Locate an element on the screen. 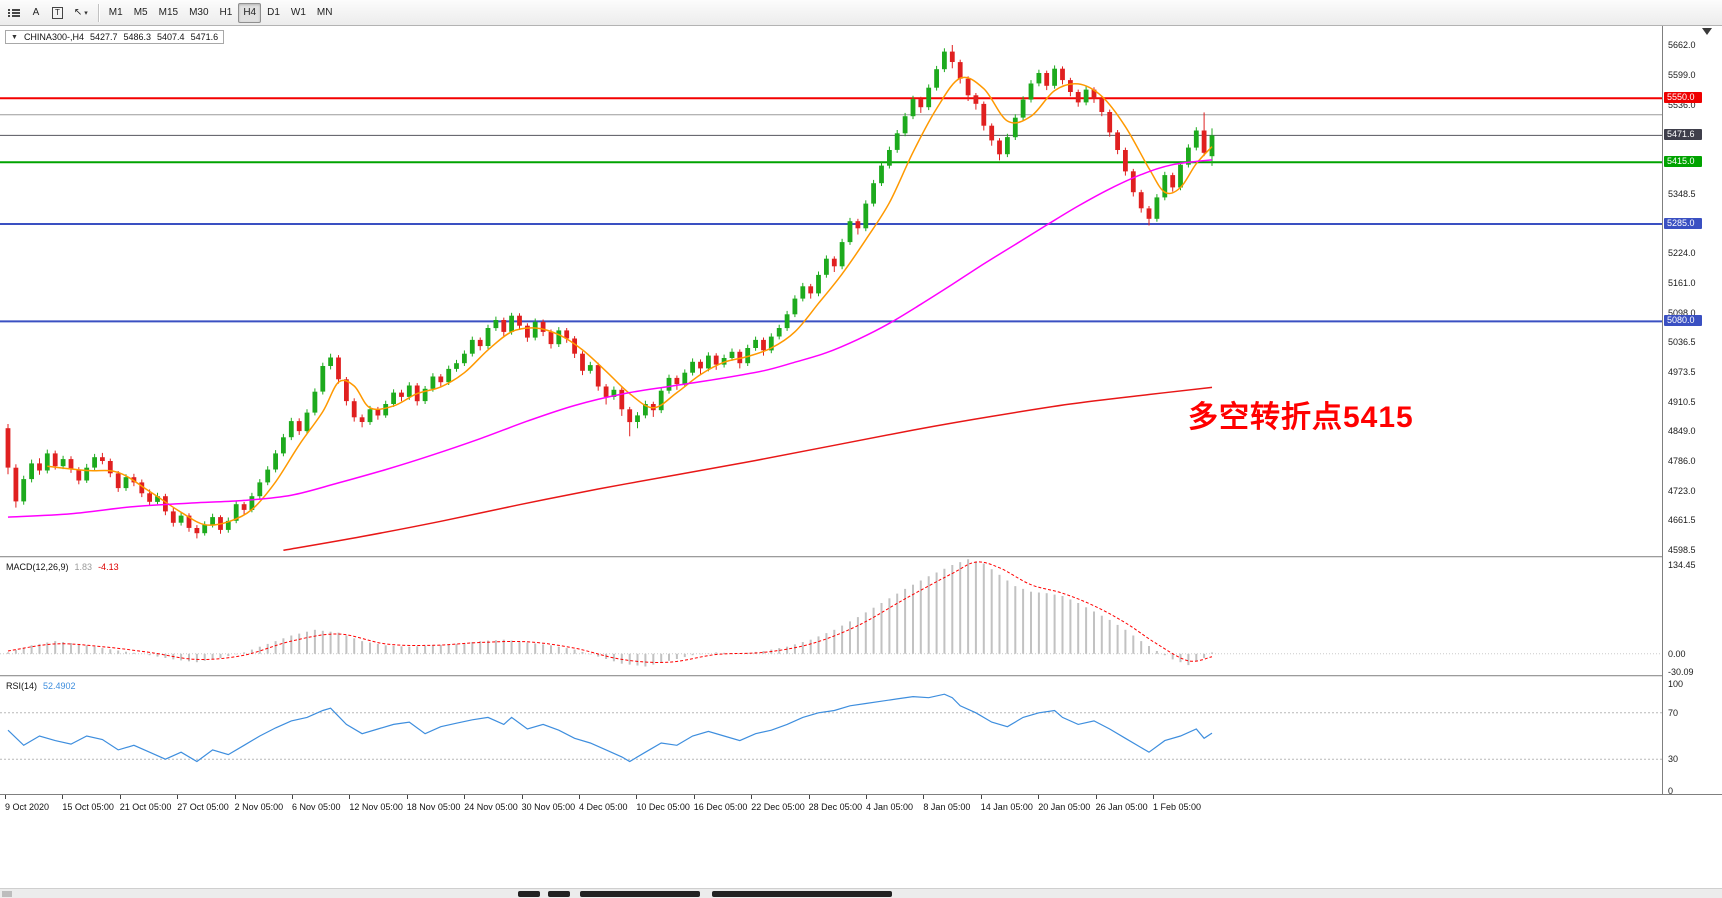  time-label: 9 Oct 2020 is located at coordinates (27, 807).